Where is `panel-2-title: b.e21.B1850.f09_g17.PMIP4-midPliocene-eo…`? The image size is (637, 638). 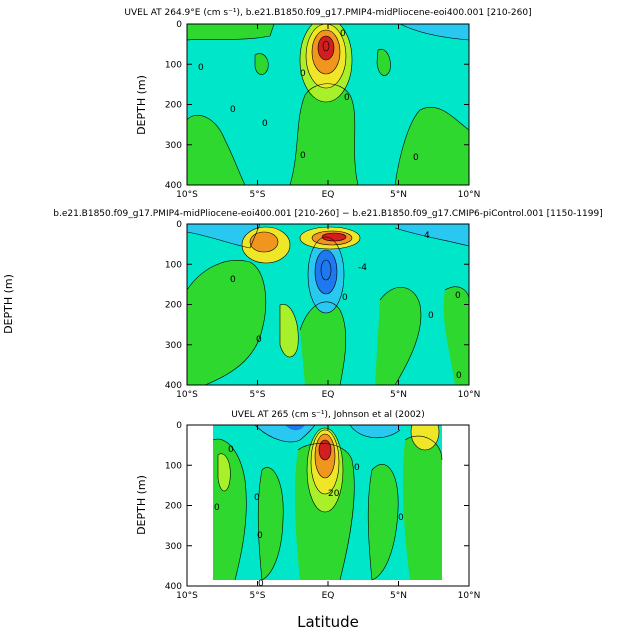 panel-2-title: b.e21.B1850.f09_g17.PMIP4-midPliocene-eo… is located at coordinates (328, 214).